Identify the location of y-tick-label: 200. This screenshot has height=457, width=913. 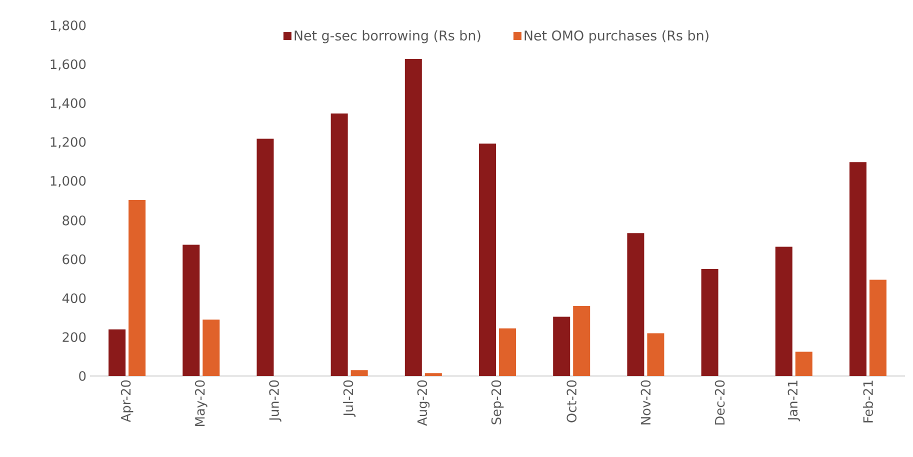
(74, 337).